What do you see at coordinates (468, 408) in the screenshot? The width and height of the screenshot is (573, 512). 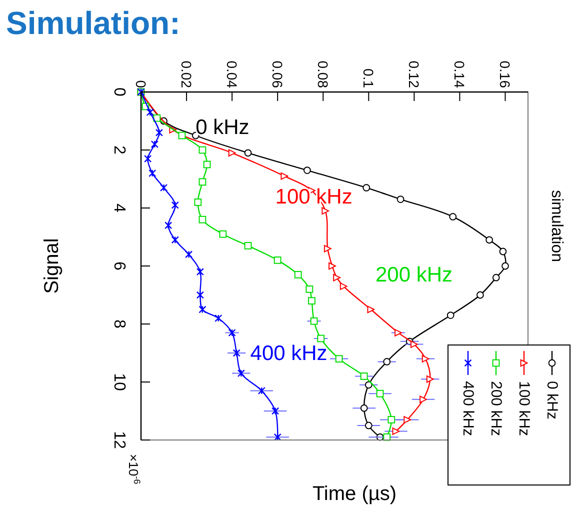 I see `legend-label: 400 kHz` at bounding box center [468, 408].